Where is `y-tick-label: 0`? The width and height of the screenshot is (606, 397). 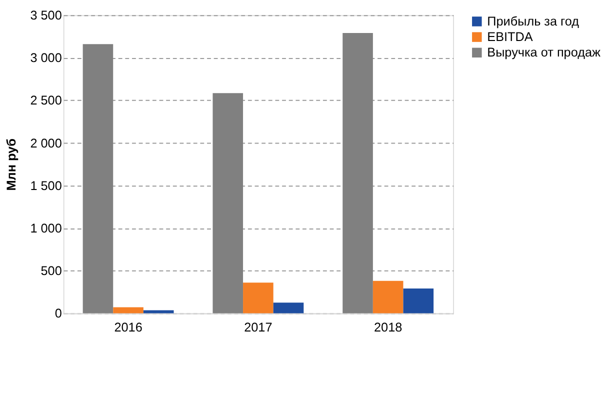 y-tick-label: 0 is located at coordinates (58, 313).